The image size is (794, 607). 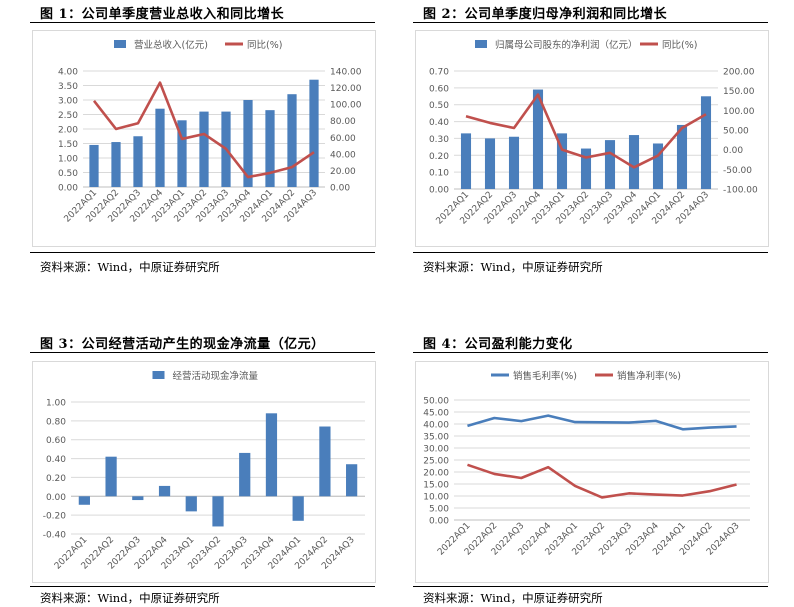 What do you see at coordinates (739, 73) in the screenshot?
I see `y-tick-label-right: 200.00` at bounding box center [739, 73].